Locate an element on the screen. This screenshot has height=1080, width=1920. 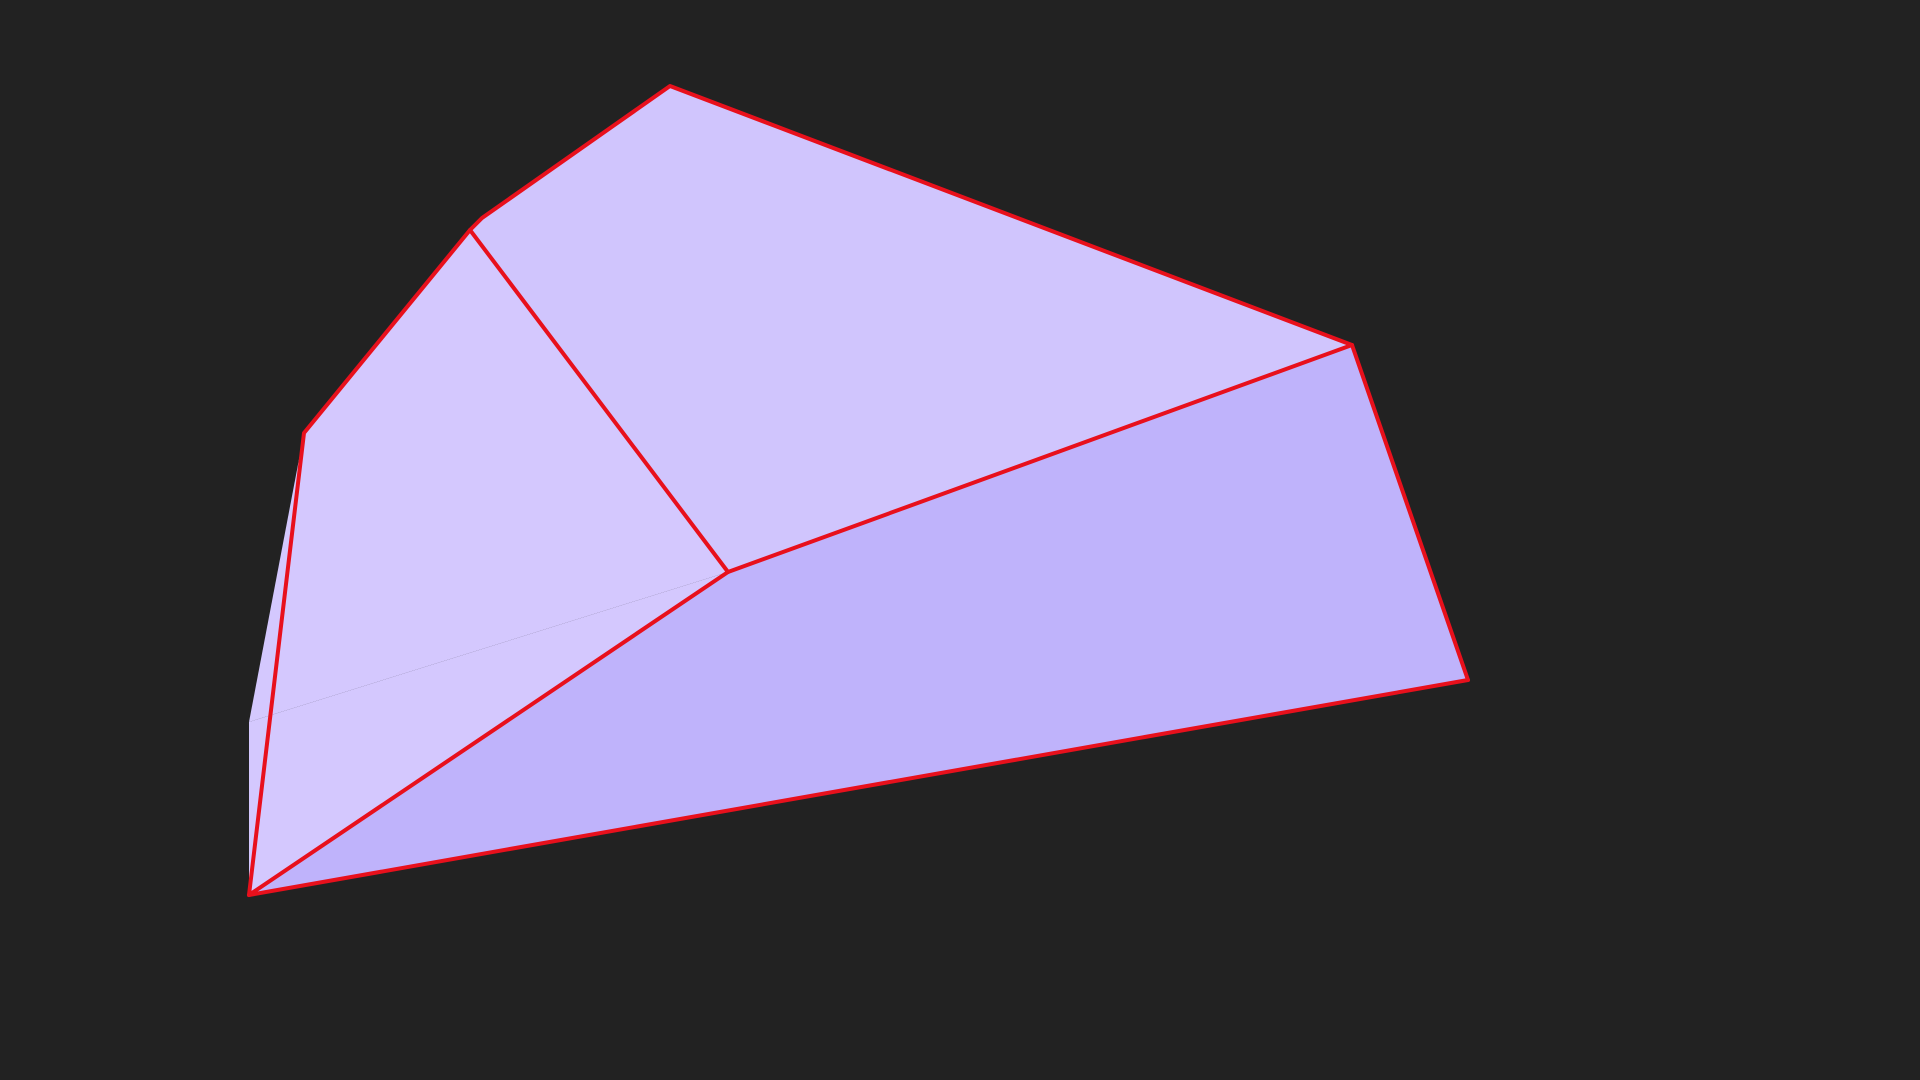
ridge-edge is located at coordinates (599, 401).